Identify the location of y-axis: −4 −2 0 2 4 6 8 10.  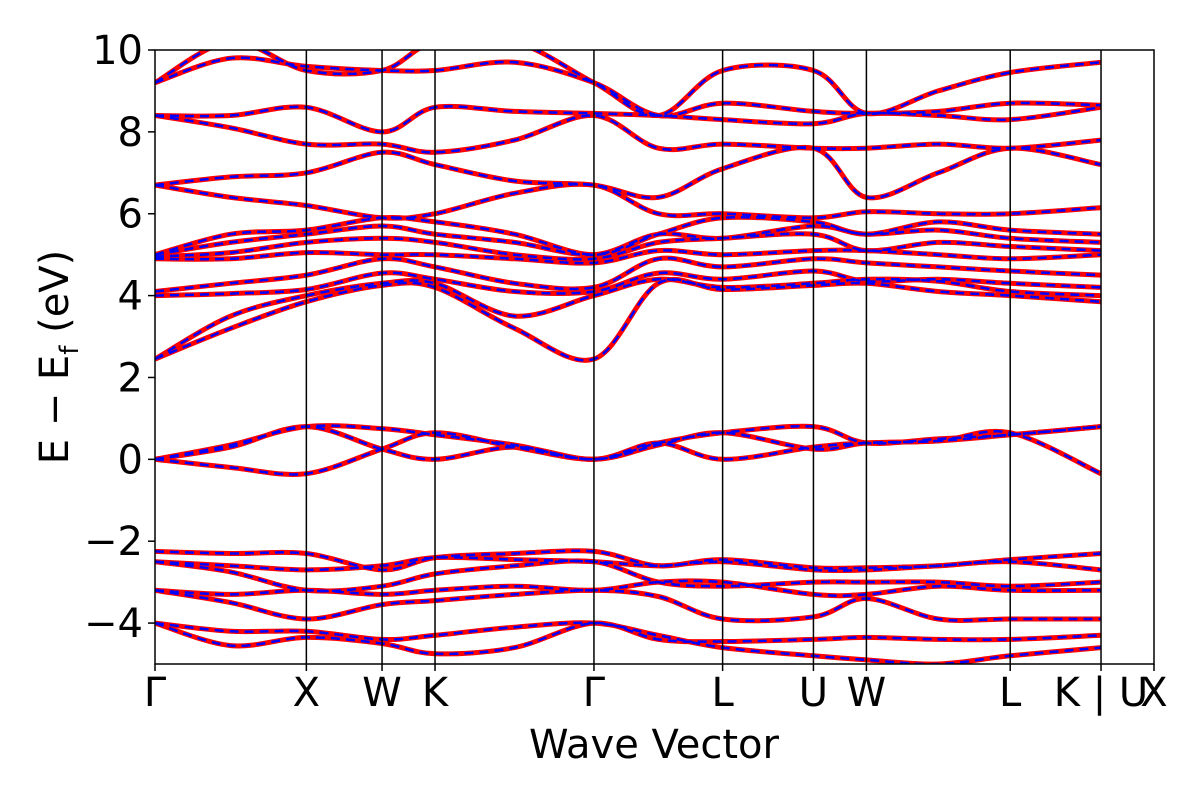
(119, 337).